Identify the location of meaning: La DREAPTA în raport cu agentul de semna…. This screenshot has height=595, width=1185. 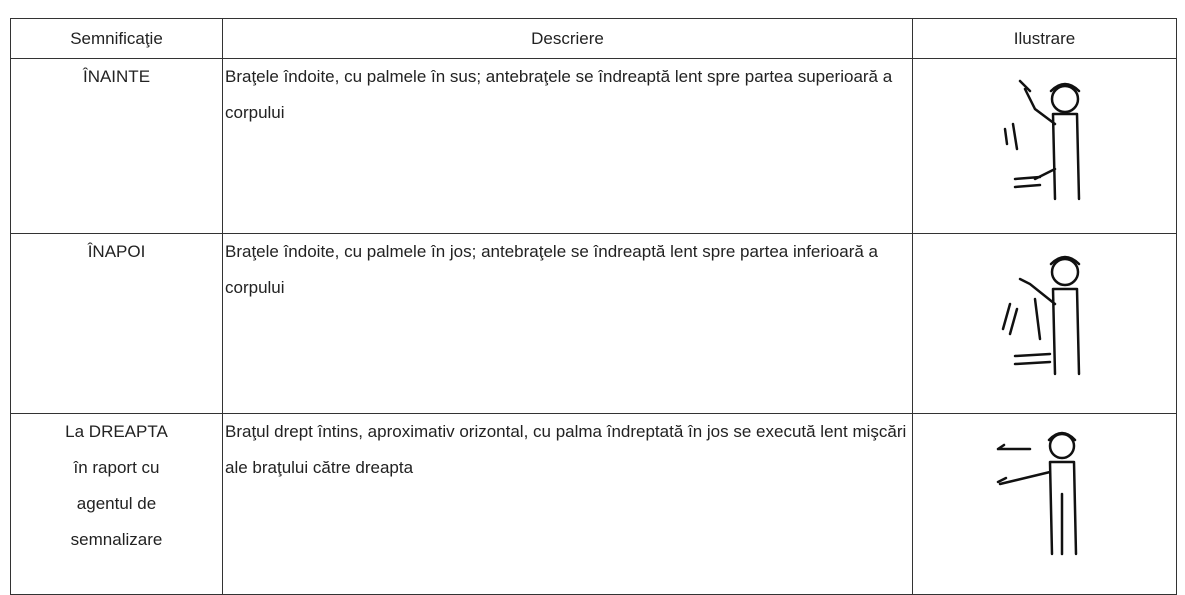
(116, 504).